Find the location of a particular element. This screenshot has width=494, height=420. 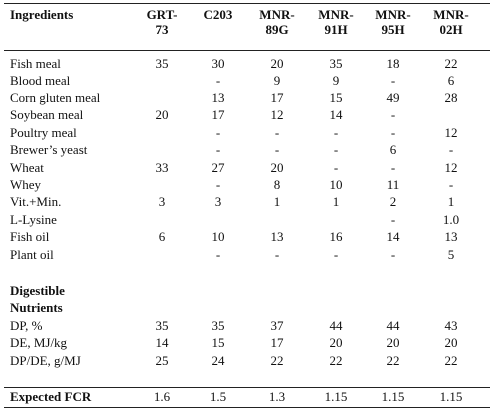

row-label: L-Lysine is located at coordinates (33, 219).